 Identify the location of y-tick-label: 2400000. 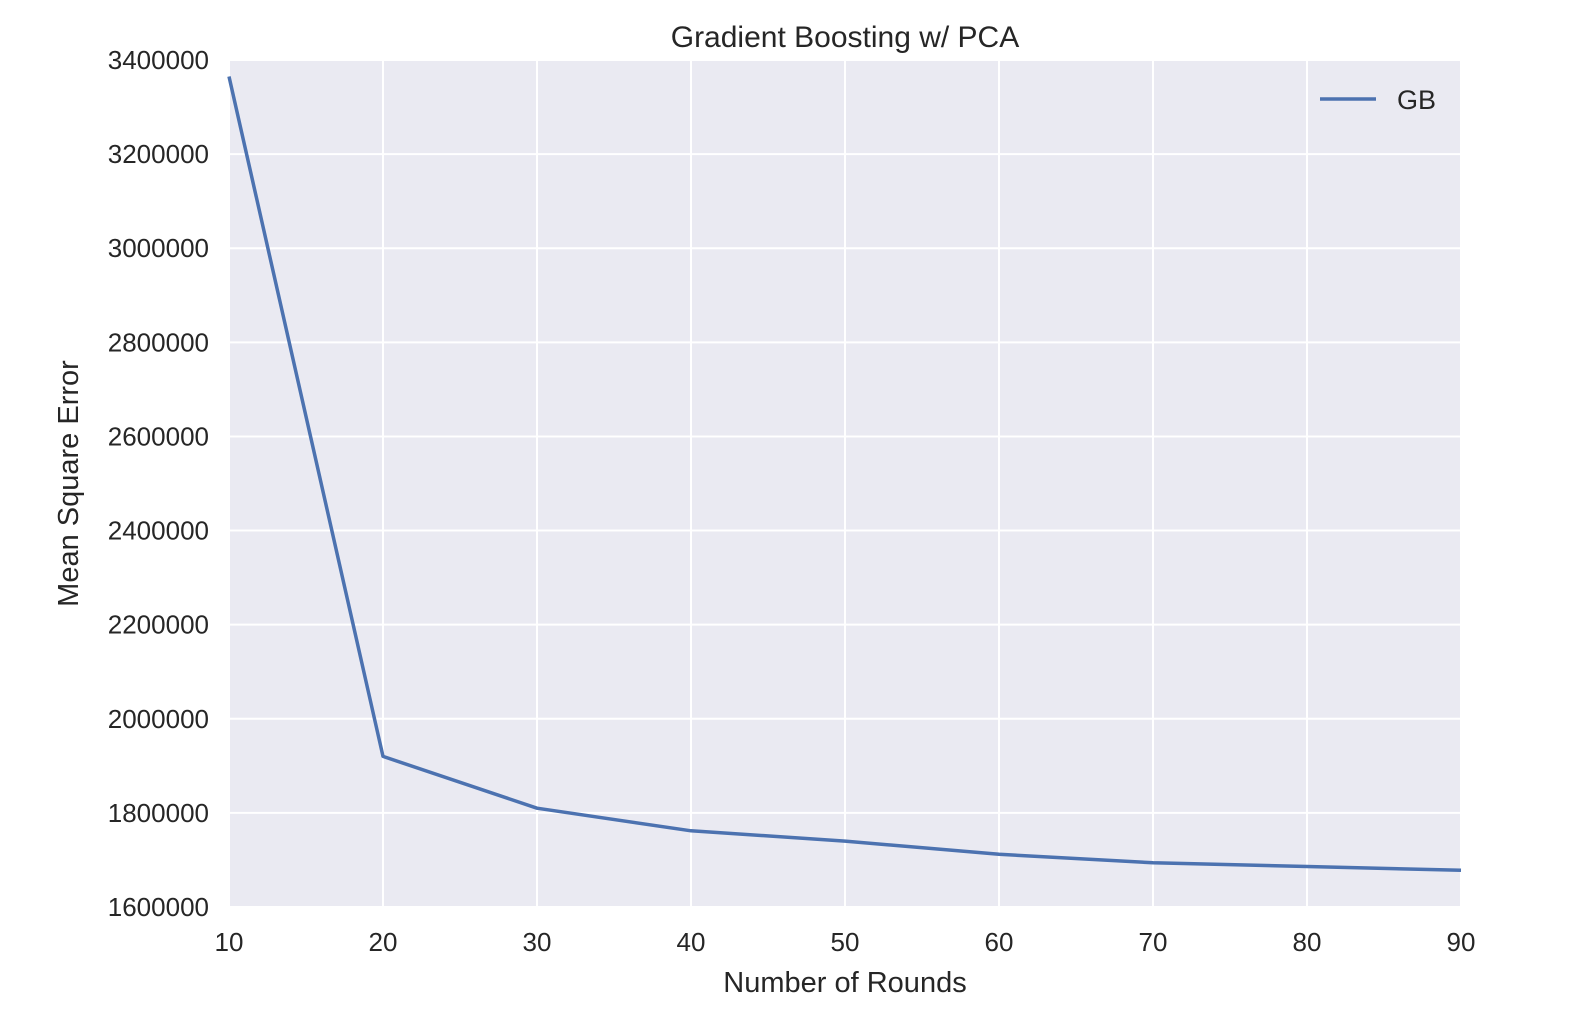
(158, 531).